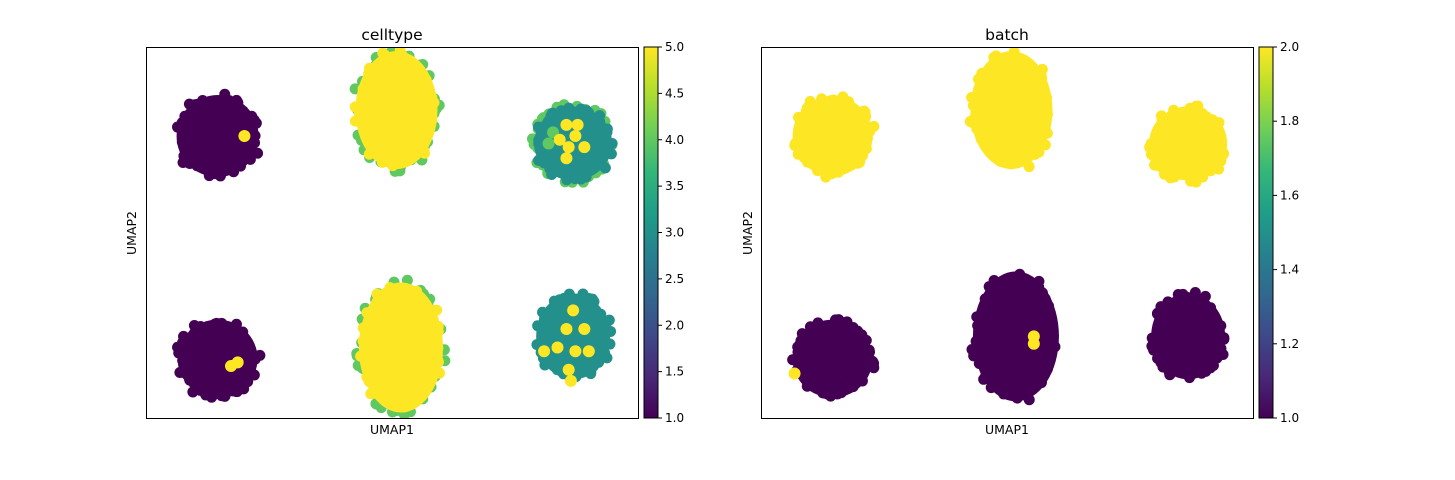  Describe the element at coordinates (1289, 195) in the screenshot. I see `colorbar-tick-label: 1.6` at that location.